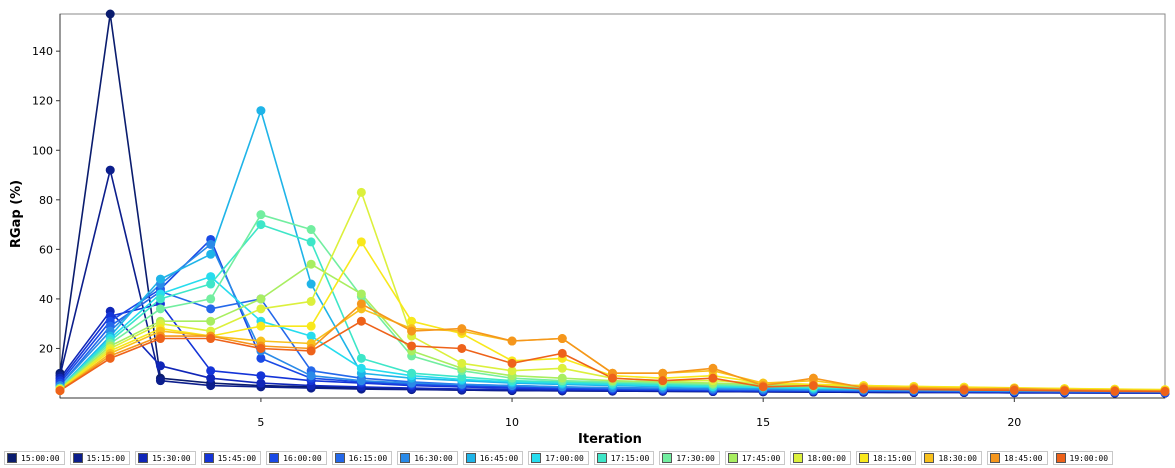  I want to click on legend-item: 18:45:00, so click(1017, 458).